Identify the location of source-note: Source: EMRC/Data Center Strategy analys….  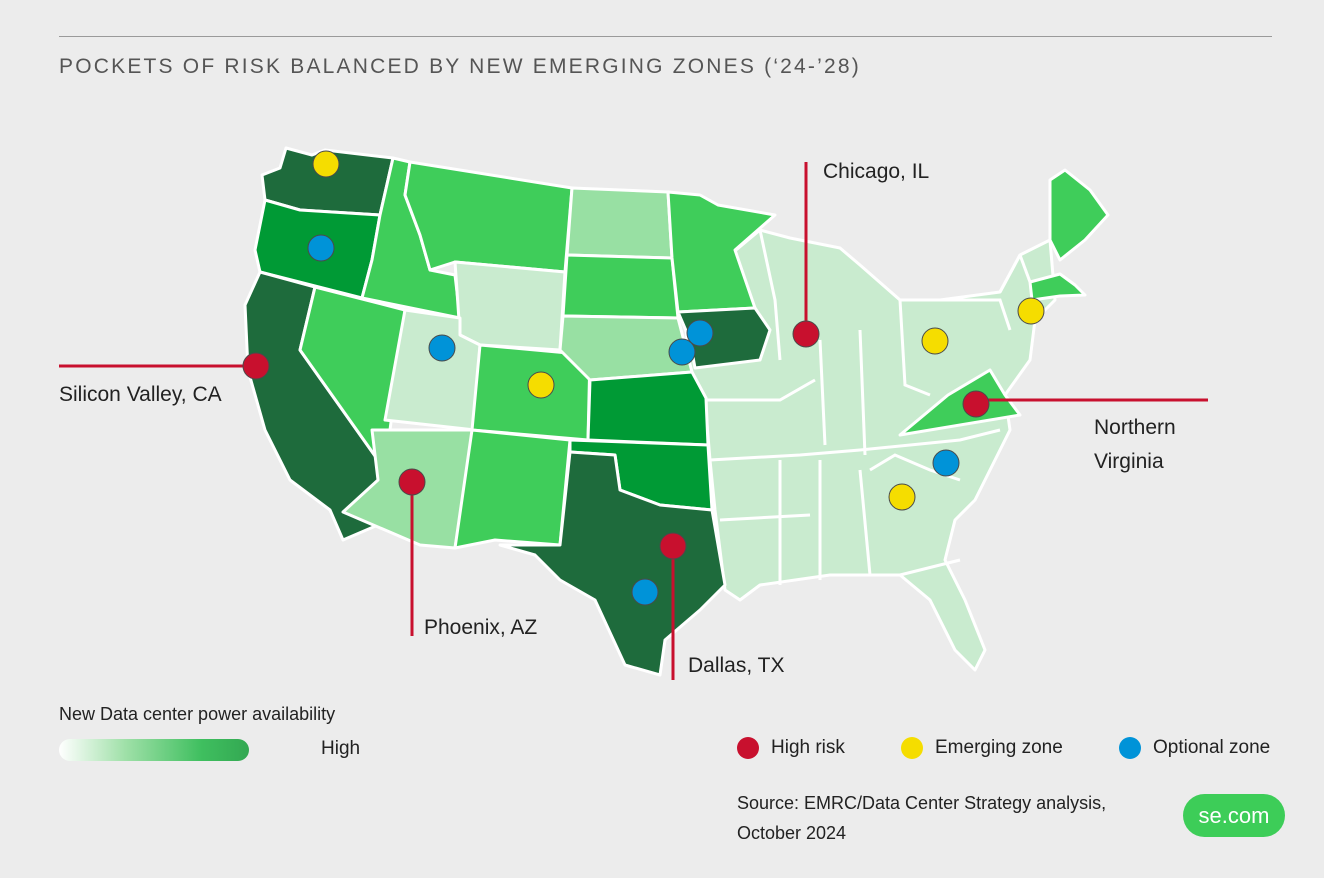
(947, 818).